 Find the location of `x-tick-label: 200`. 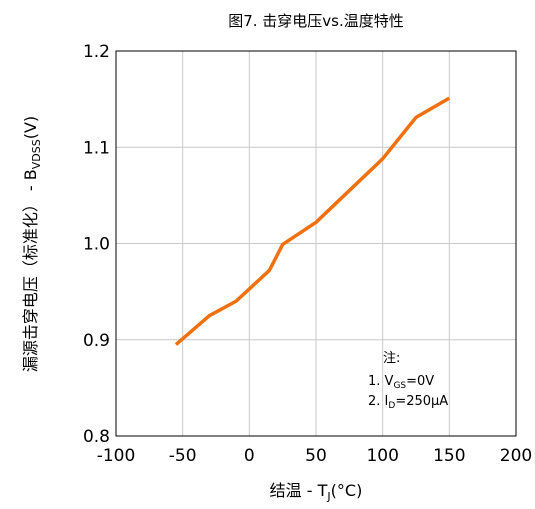

x-tick-label: 200 is located at coordinates (516, 456).